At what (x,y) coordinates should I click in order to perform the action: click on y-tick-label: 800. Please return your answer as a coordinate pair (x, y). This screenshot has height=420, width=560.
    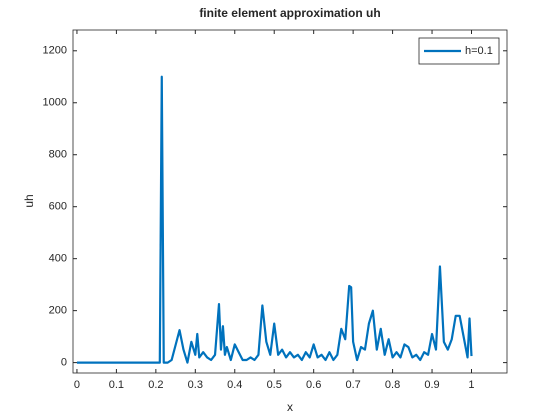
    Looking at the image, I should click on (58, 155).